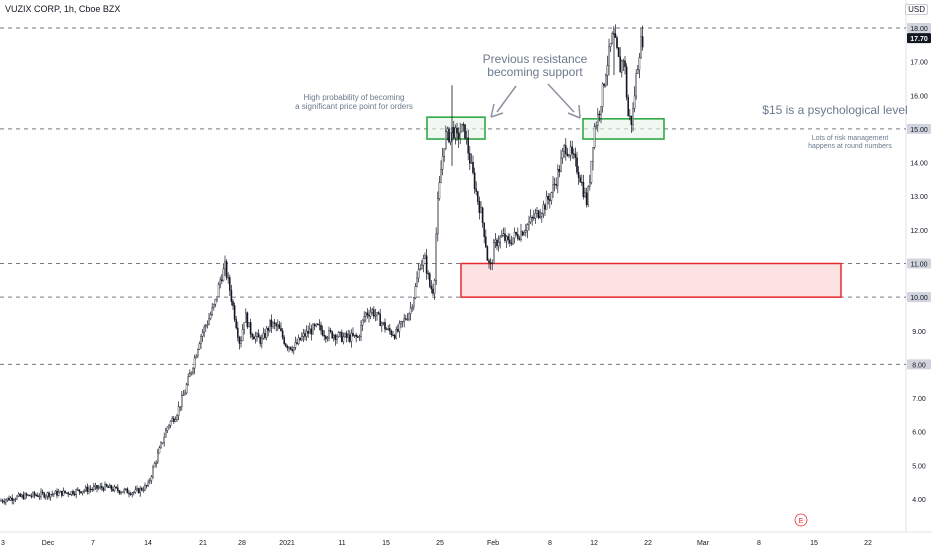 The width and height of the screenshot is (932, 550). I want to click on annotation-psychological-level: $15 is a psychological level, so click(835, 110).